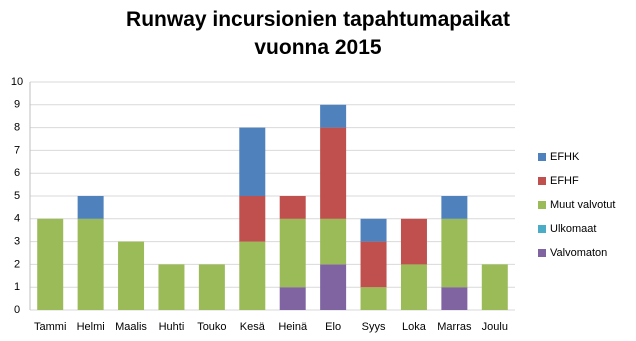  Describe the element at coordinates (17, 173) in the screenshot. I see `y-tick-label: 6` at that location.